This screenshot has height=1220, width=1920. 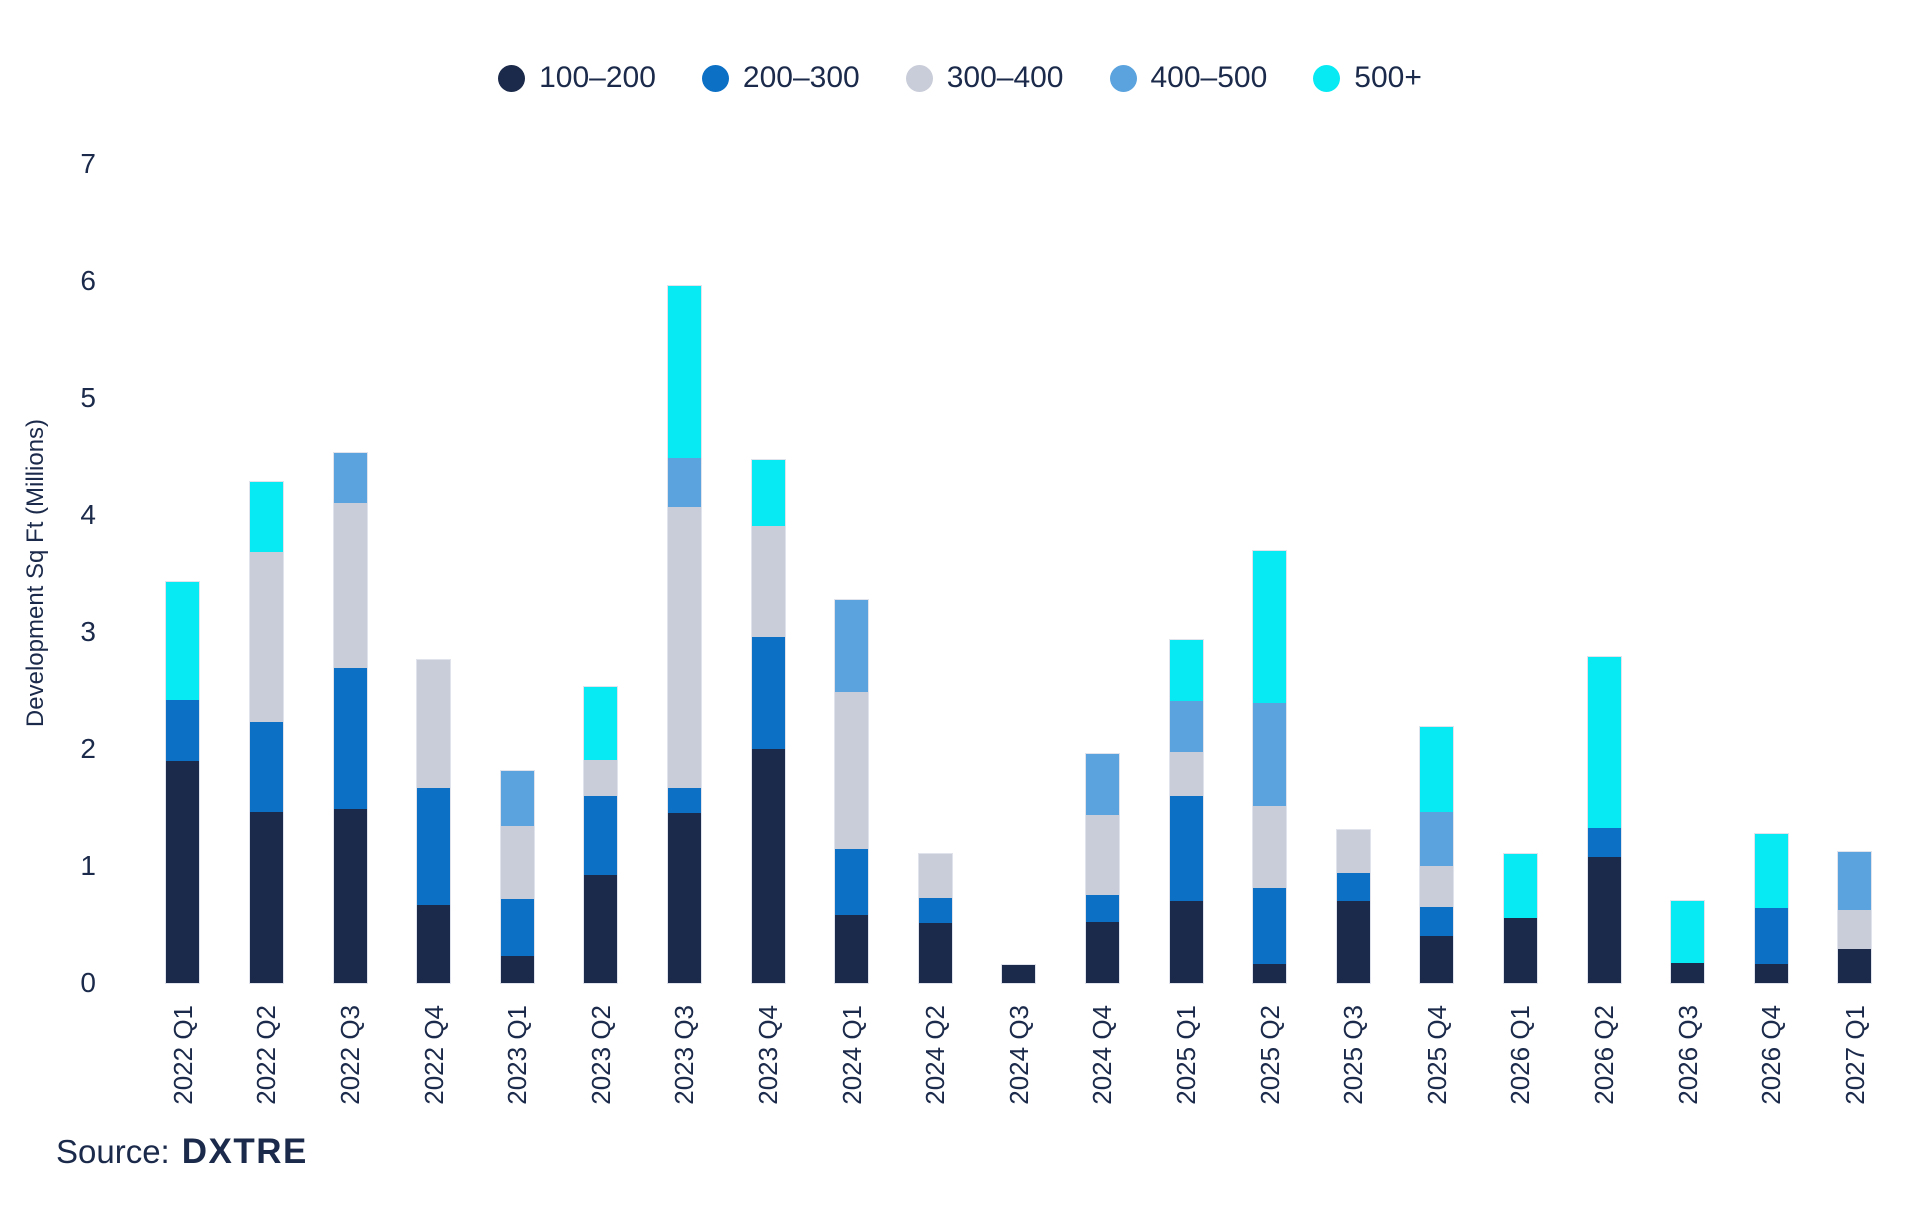 I want to click on x-axis-label-2024-q4: 2024 Q4, so click(x=1102, y=1055).